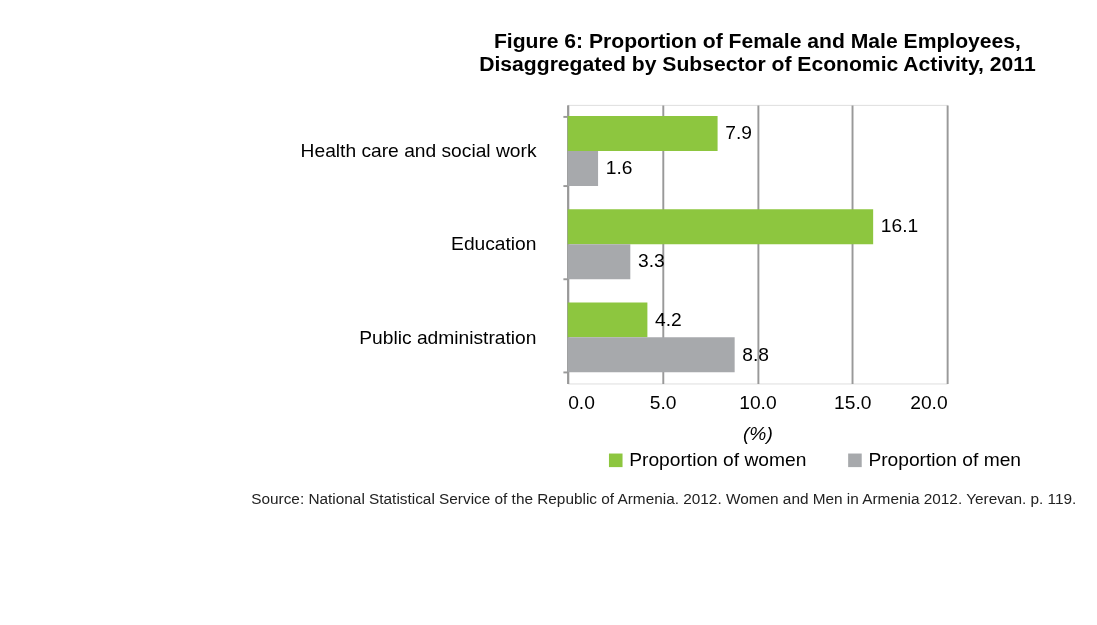 Image resolution: width=1097 pixels, height=625 pixels. I want to click on data-label: 3.3, so click(651, 261).